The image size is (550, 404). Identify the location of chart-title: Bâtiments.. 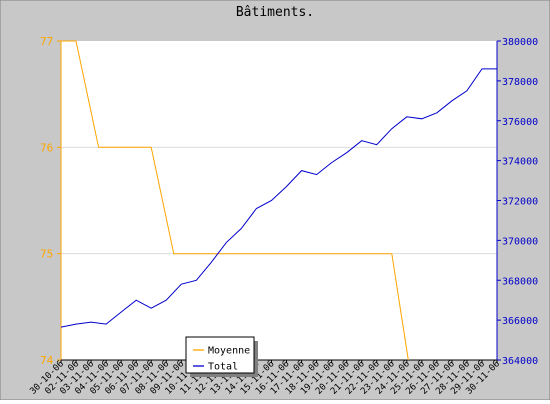
(275, 12).